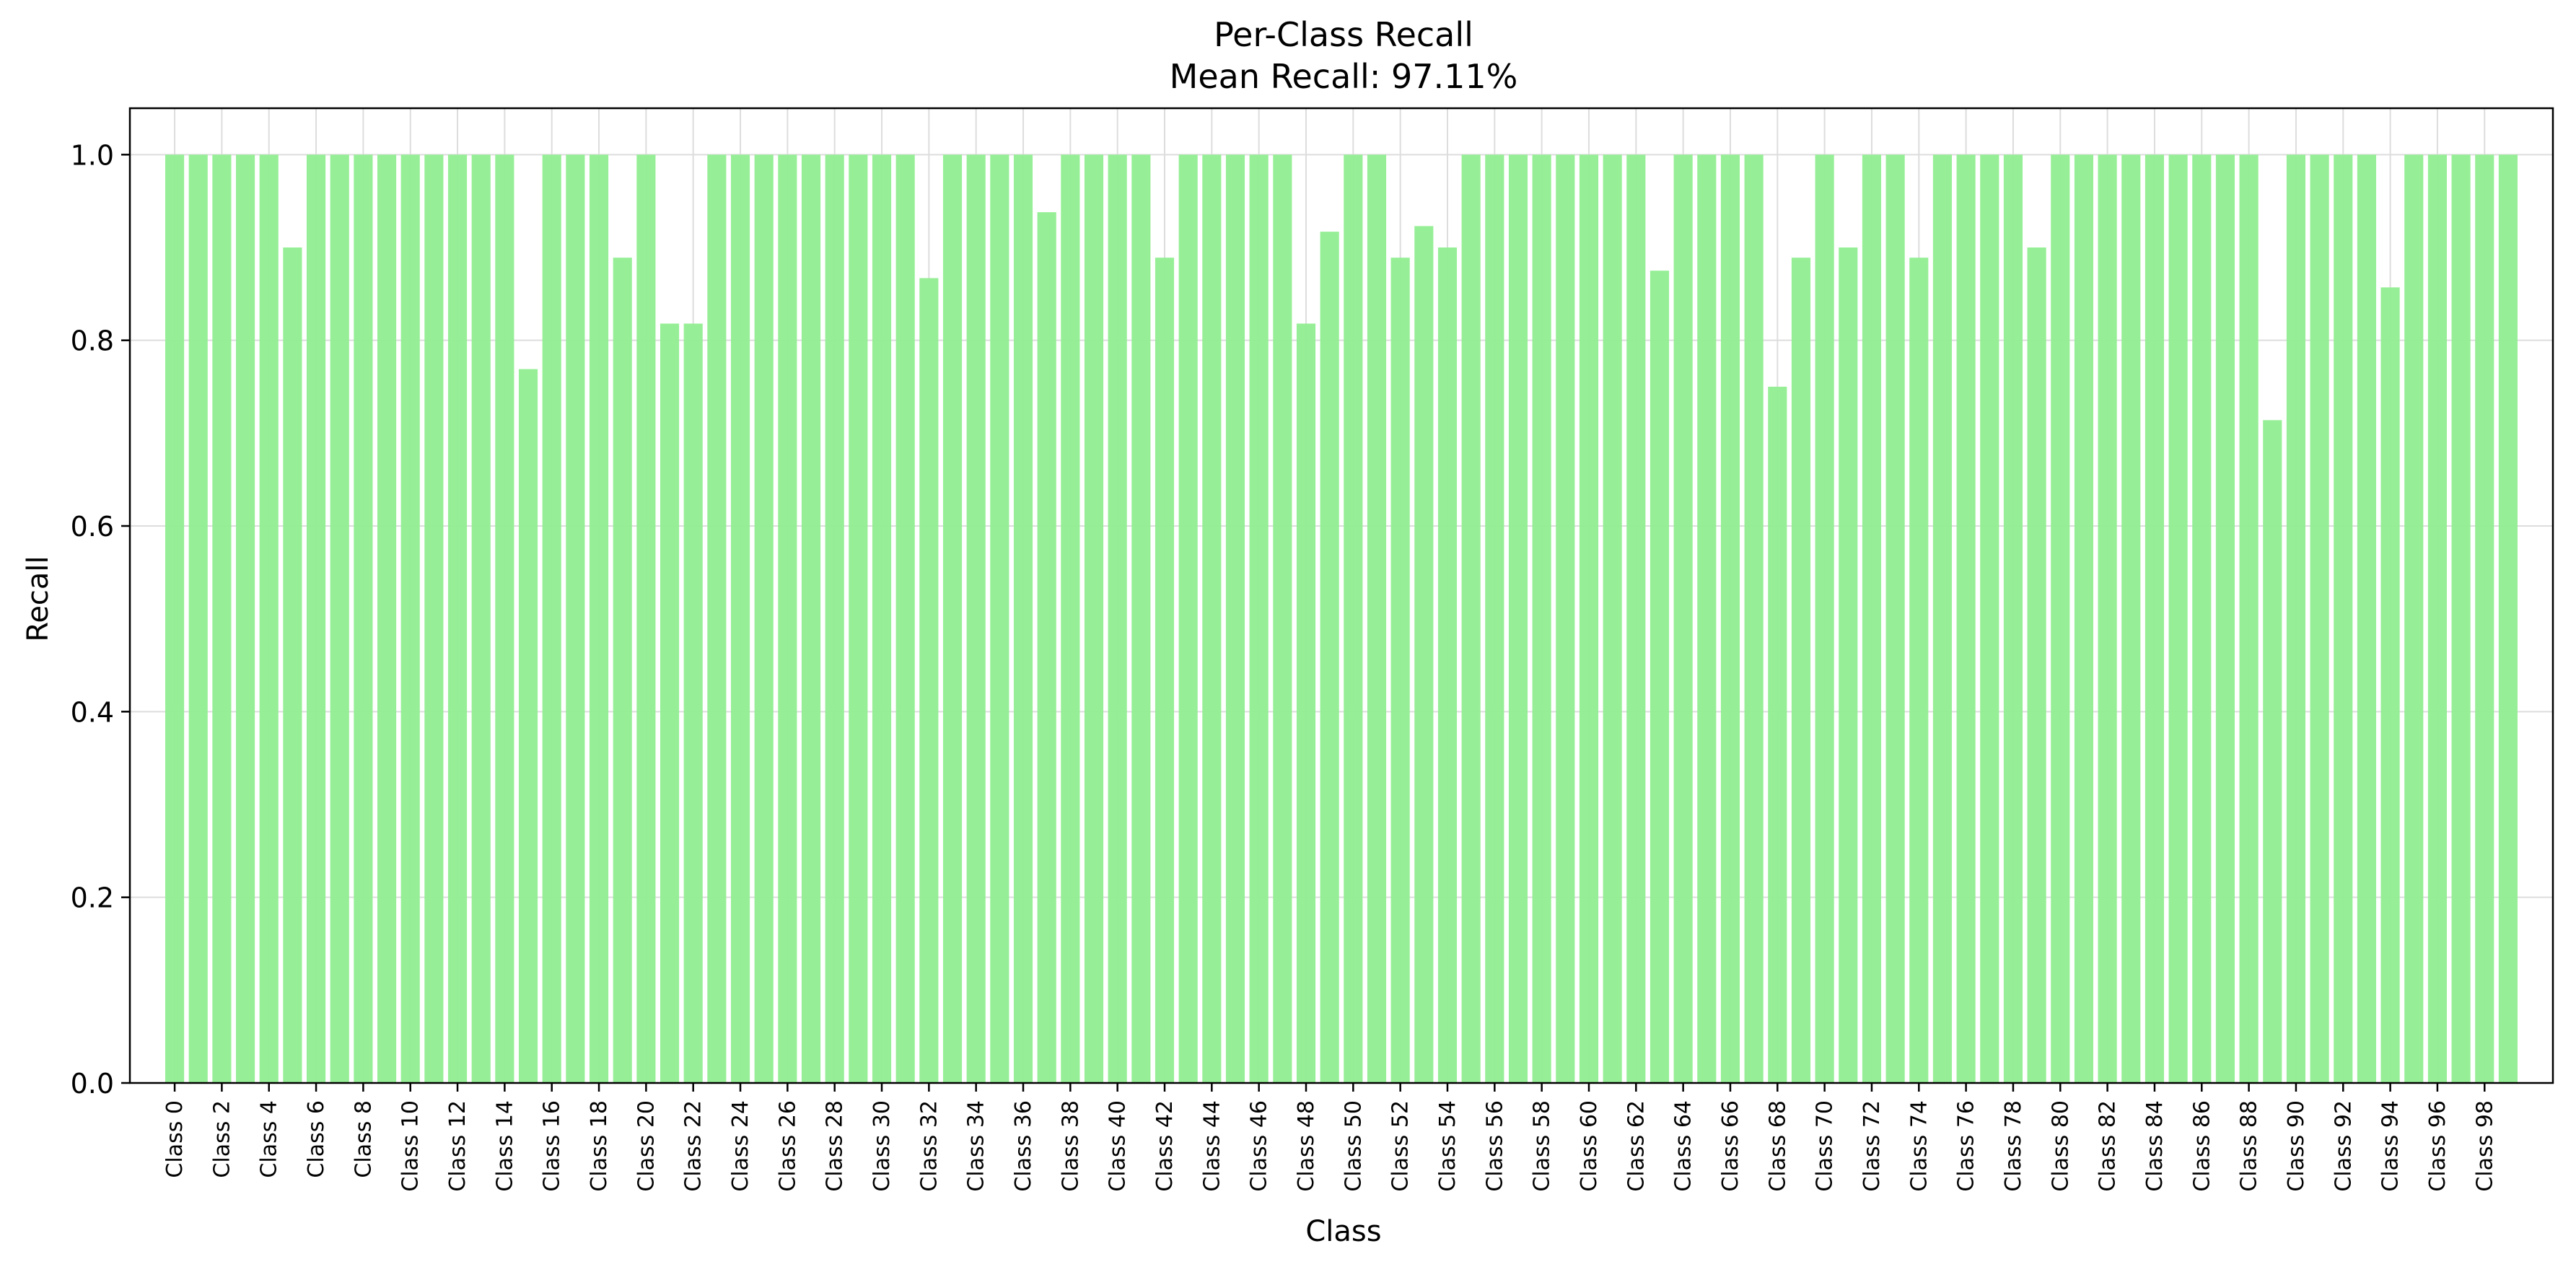 The image size is (2576, 1272). I want to click on x-tick-label: Class 68, so click(1777, 1146).